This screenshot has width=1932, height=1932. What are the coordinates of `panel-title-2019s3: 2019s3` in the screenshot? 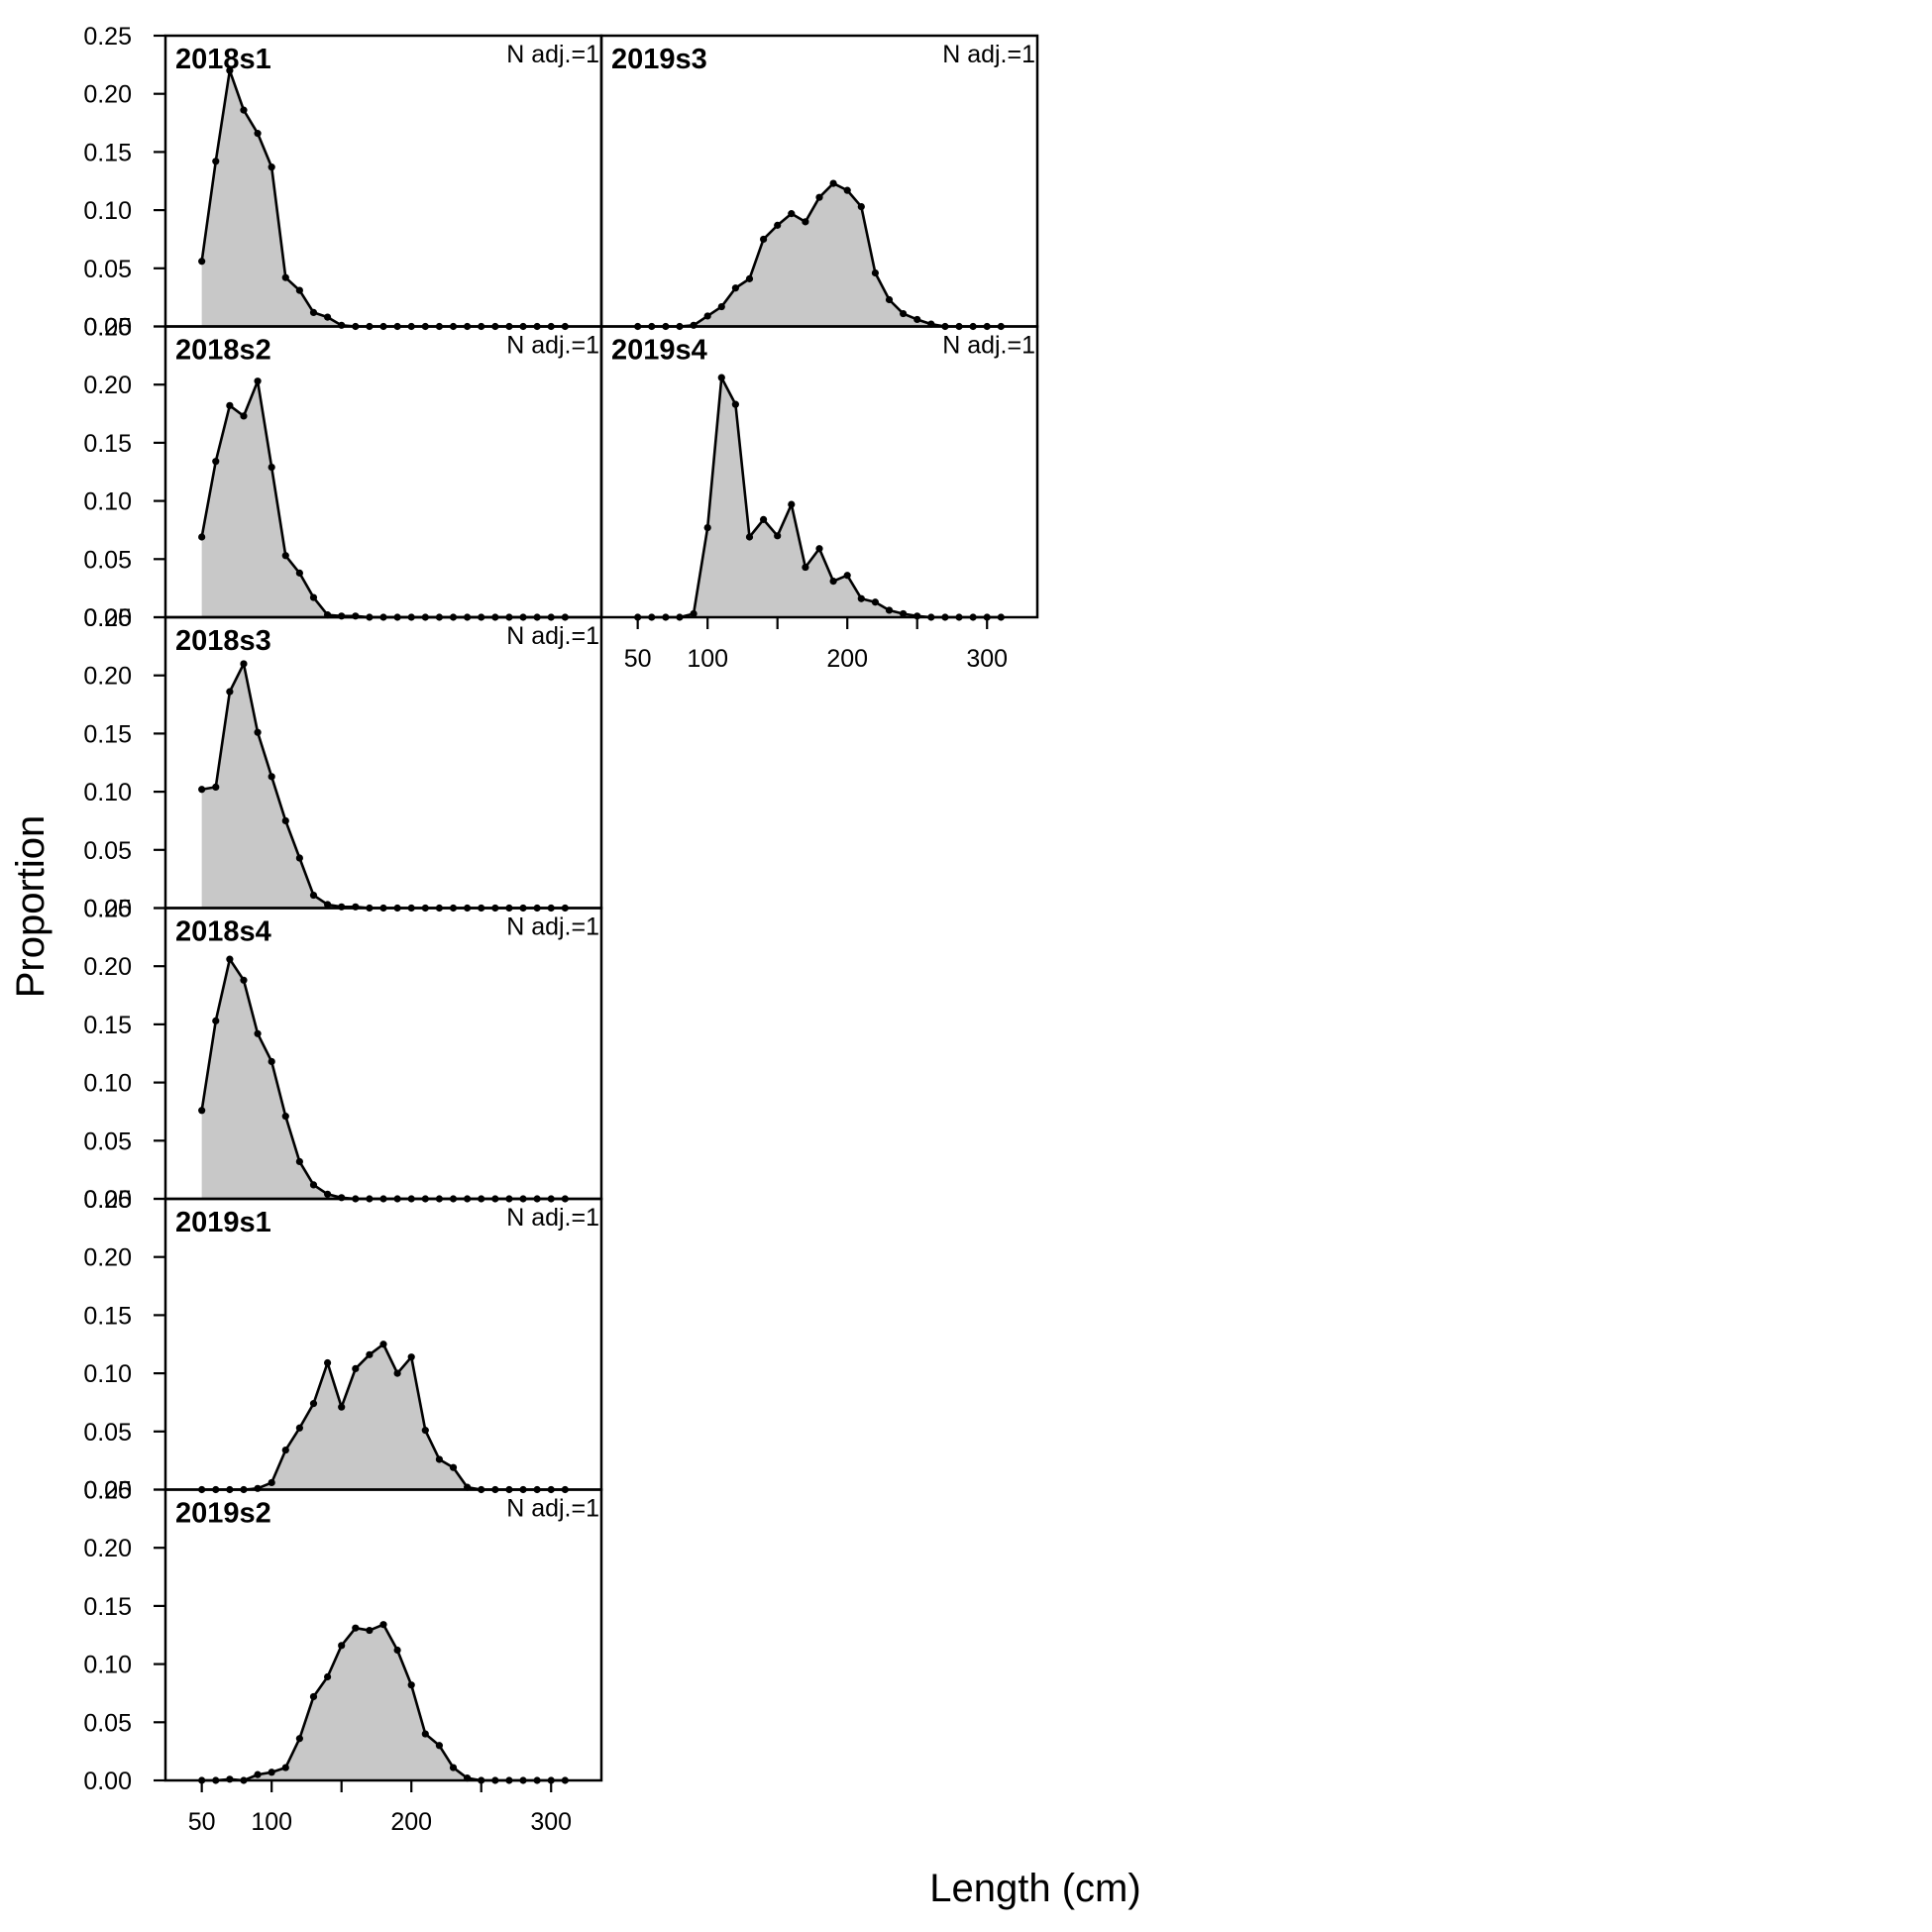 It's located at (659, 59).